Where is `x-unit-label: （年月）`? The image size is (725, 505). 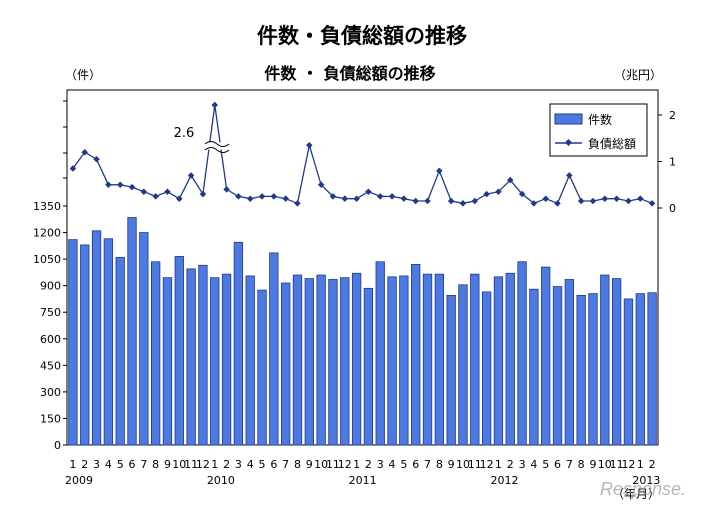
x-unit-label: （年月） is located at coordinates (636, 494).